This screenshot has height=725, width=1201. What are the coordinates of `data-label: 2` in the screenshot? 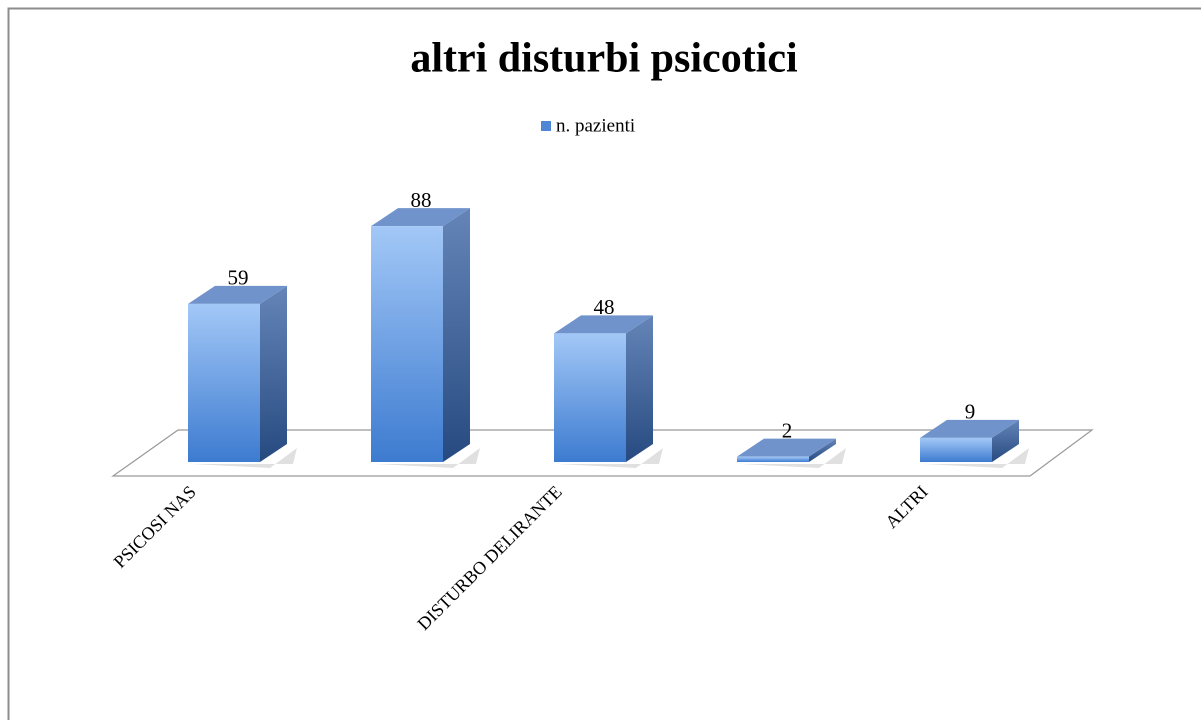 It's located at (787, 430).